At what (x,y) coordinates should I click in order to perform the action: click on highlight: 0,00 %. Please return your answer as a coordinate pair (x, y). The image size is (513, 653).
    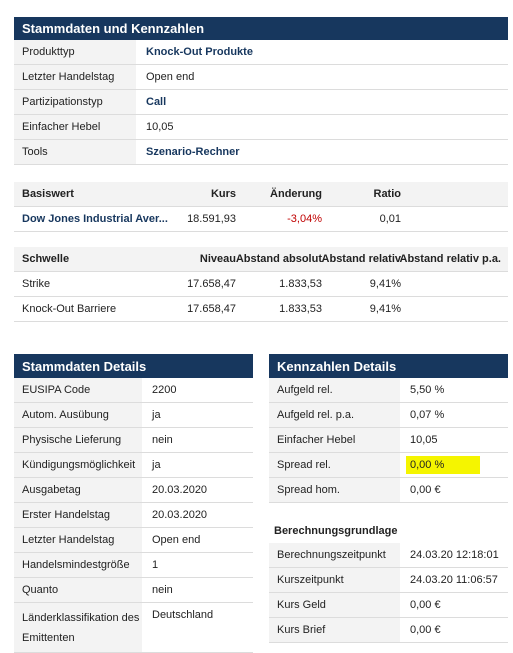
    Looking at the image, I should click on (443, 465).